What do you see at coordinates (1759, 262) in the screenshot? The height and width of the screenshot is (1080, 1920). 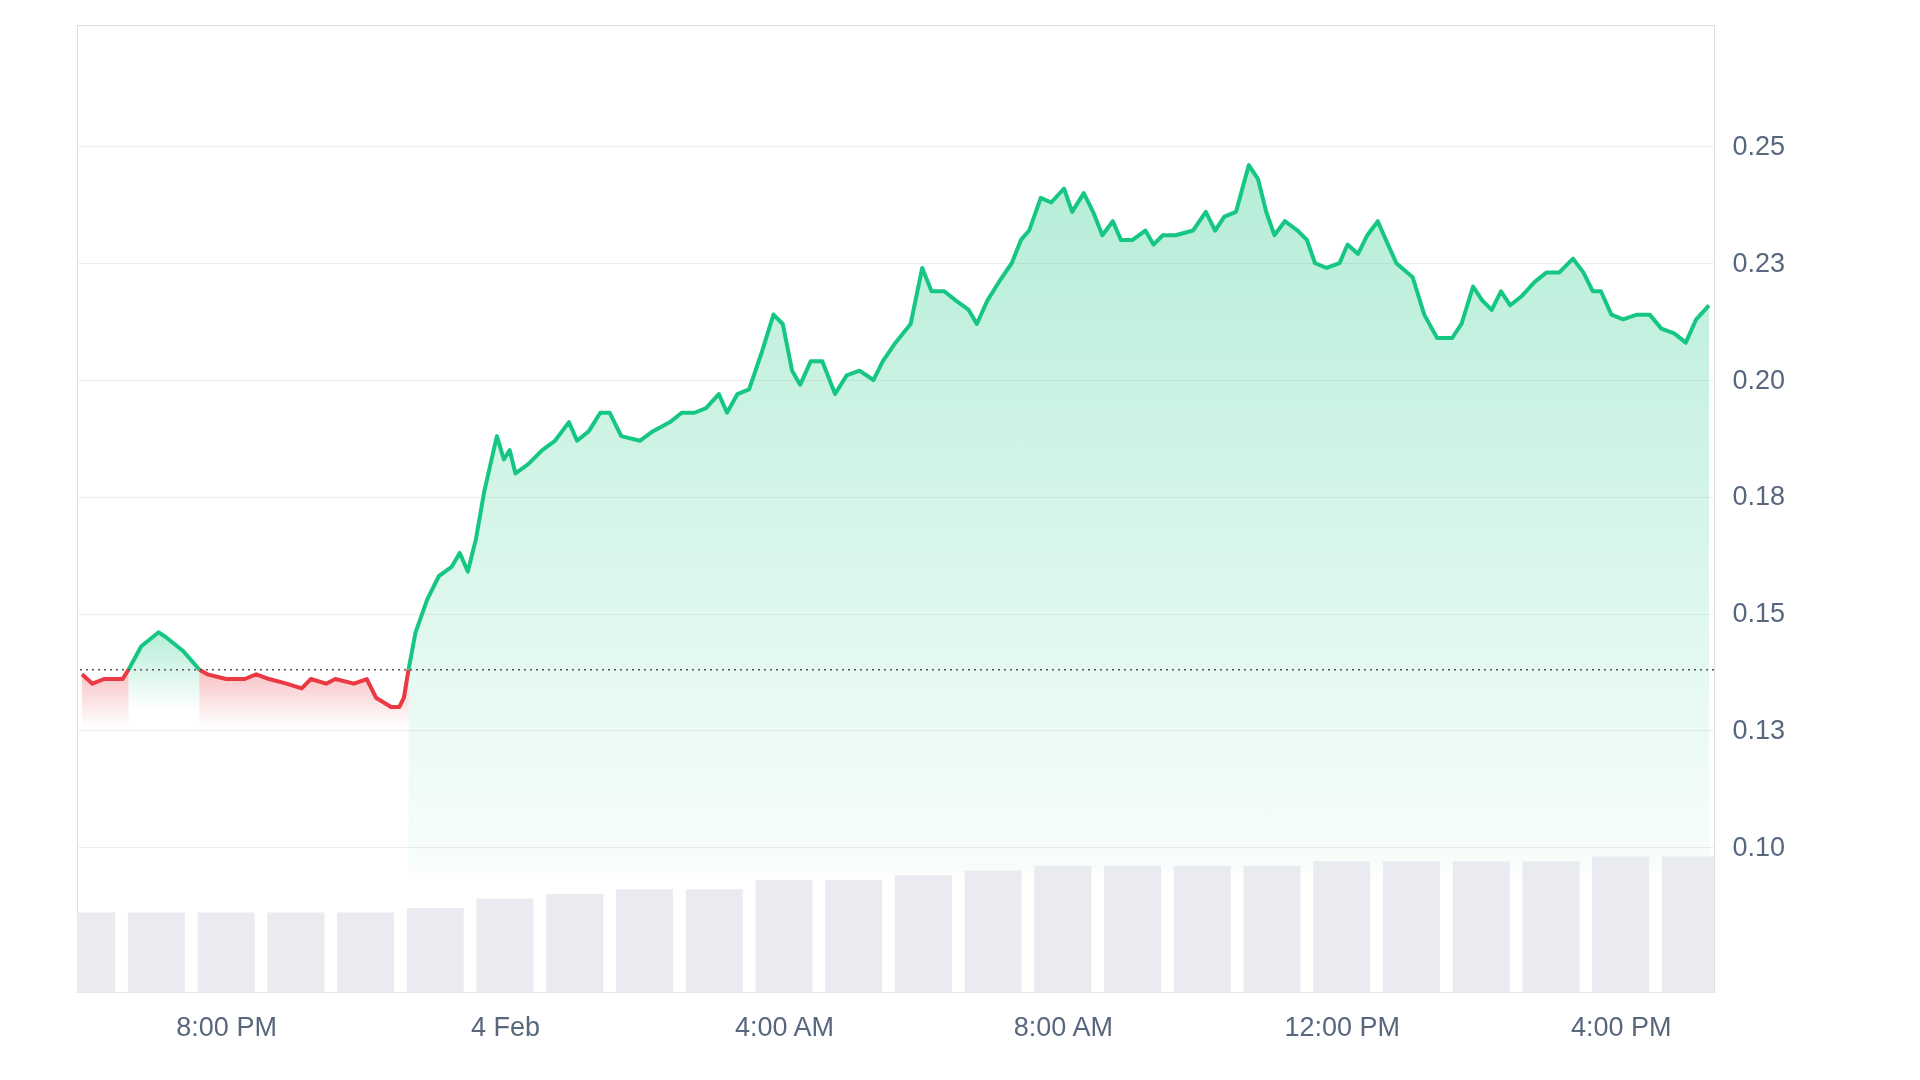 I see `y-tick-label: 0.23` at bounding box center [1759, 262].